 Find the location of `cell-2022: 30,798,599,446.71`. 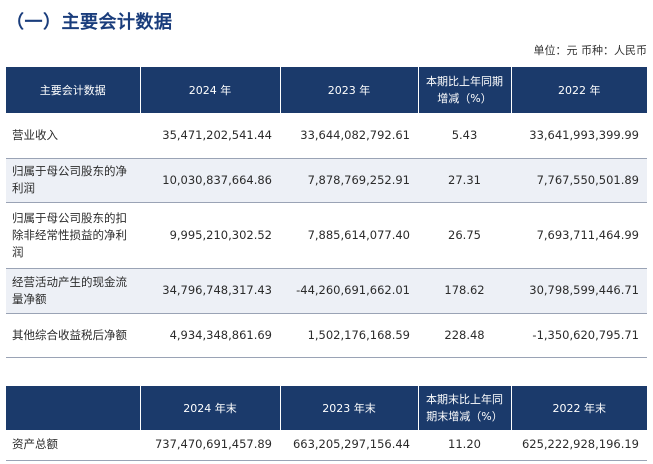

cell-2022: 30,798,599,446.71 is located at coordinates (579, 291).